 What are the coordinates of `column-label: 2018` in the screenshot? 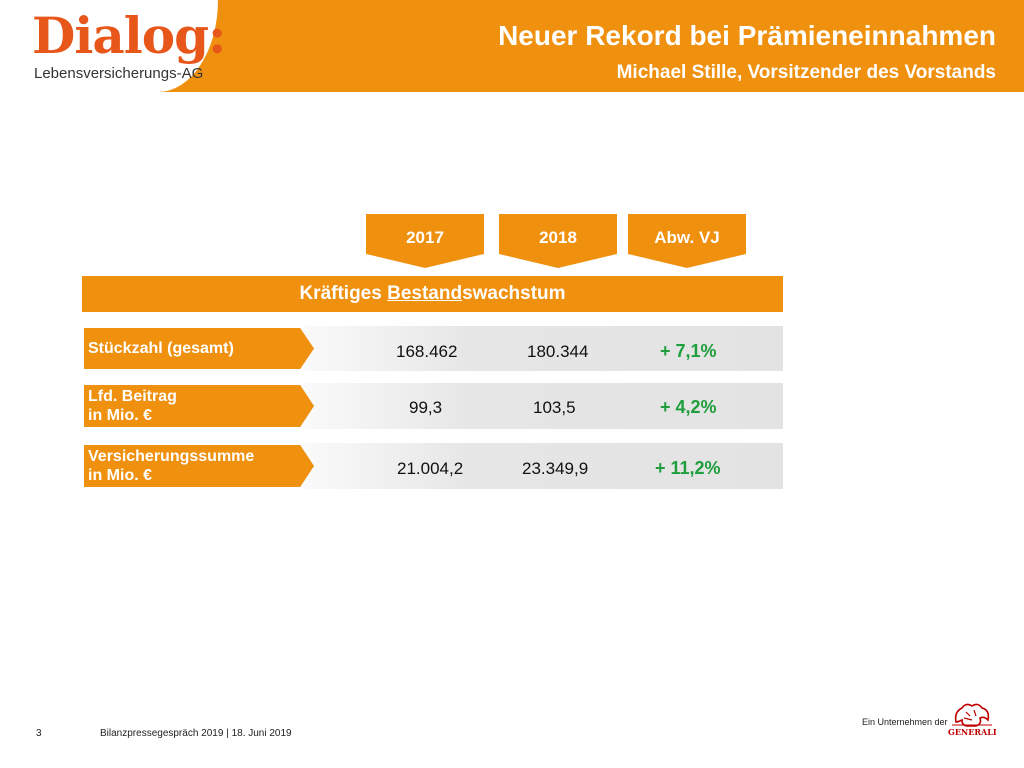 It's located at (558, 237).